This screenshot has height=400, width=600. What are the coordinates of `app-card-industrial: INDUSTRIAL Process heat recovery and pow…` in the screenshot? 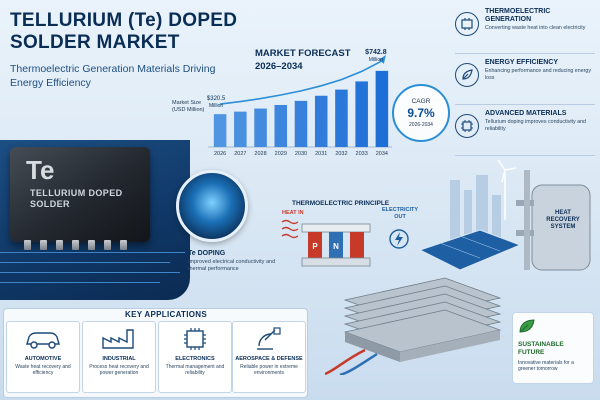 It's located at (119, 357).